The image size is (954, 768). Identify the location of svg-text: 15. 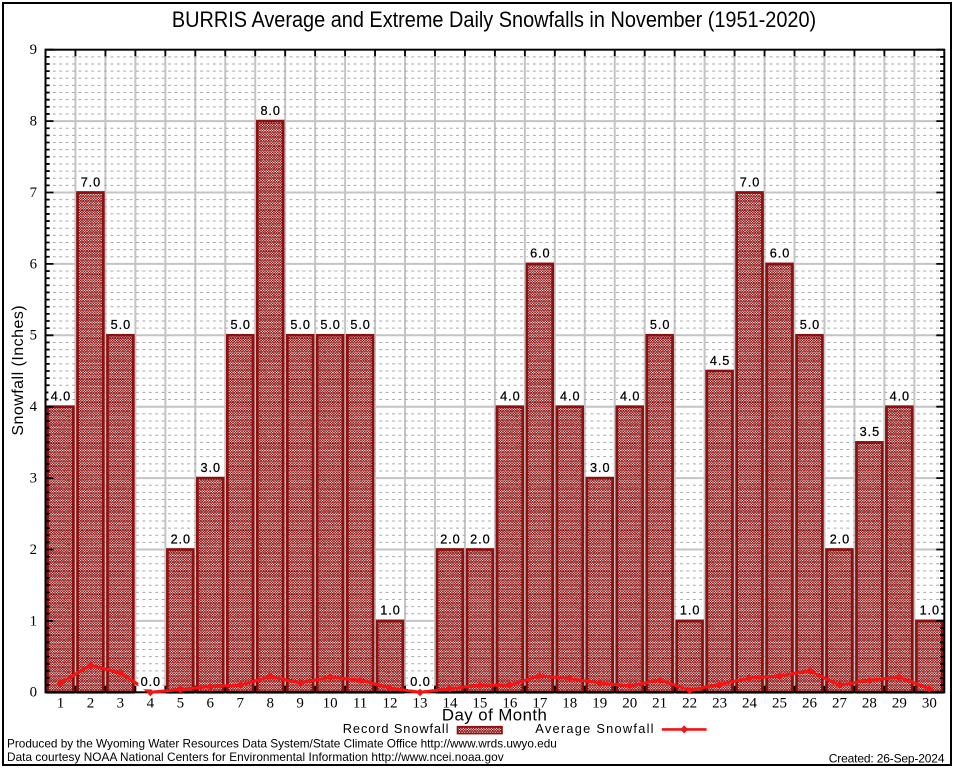
(479, 704).